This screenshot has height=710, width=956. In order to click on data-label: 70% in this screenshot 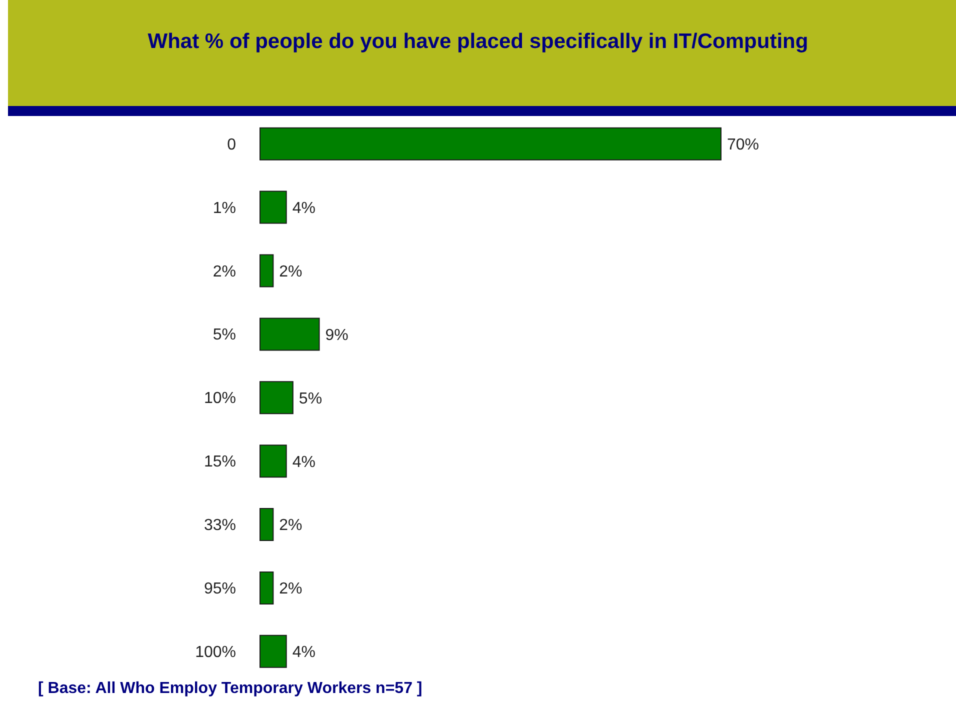, I will do `click(743, 145)`.